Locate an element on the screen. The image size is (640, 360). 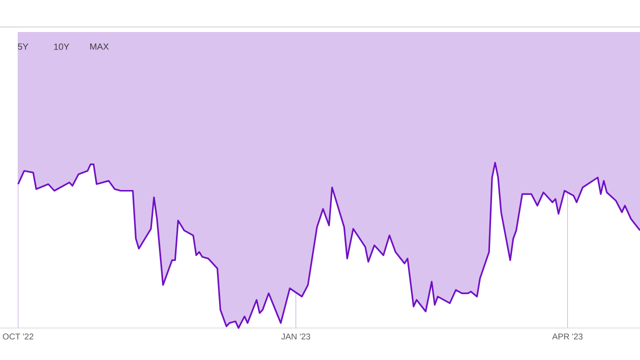
text: 5Y is located at coordinates (23, 47).